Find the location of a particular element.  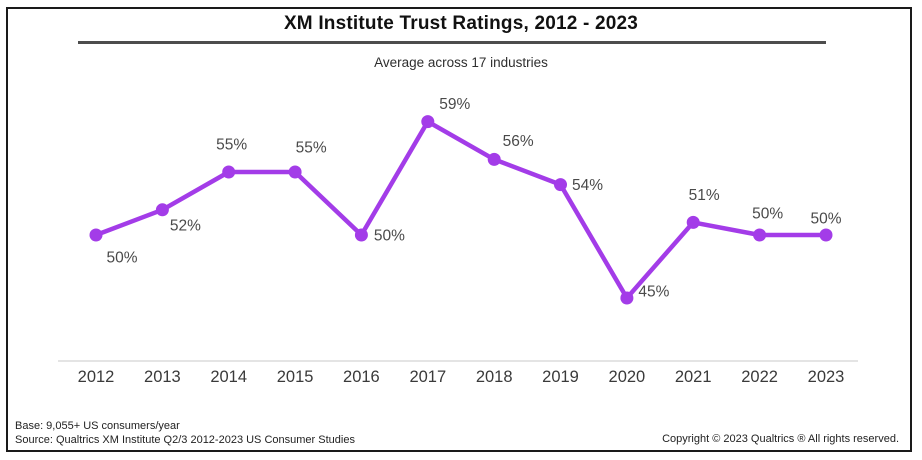

x-tick-2017: 2017 is located at coordinates (427, 377).